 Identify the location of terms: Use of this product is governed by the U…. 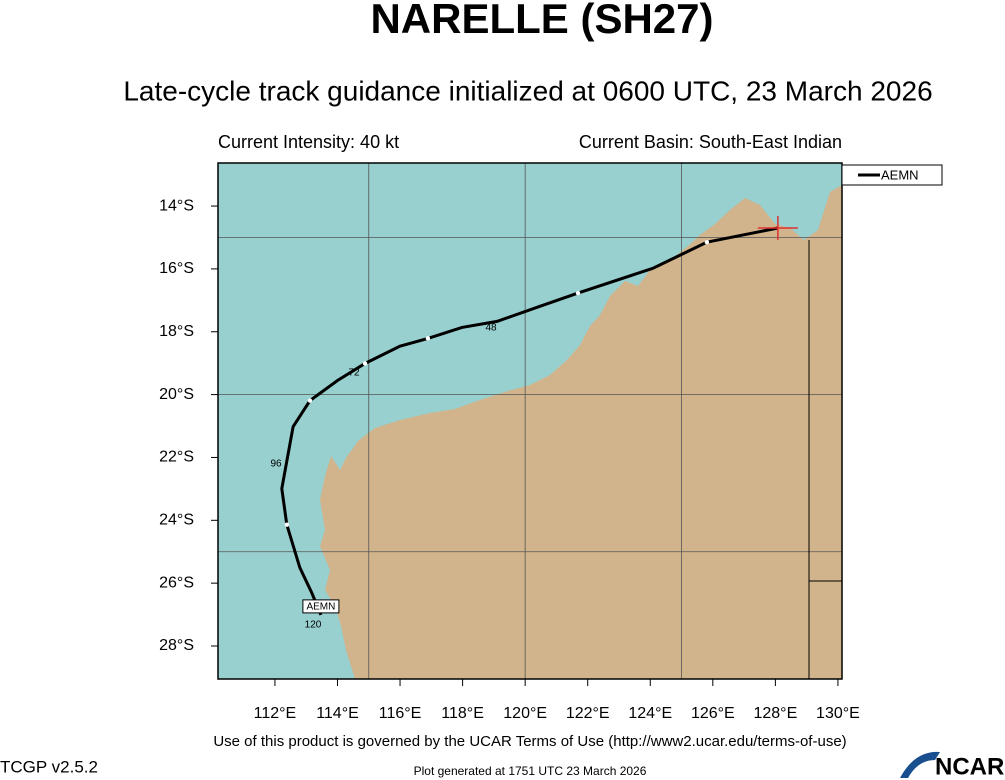
(529, 741).